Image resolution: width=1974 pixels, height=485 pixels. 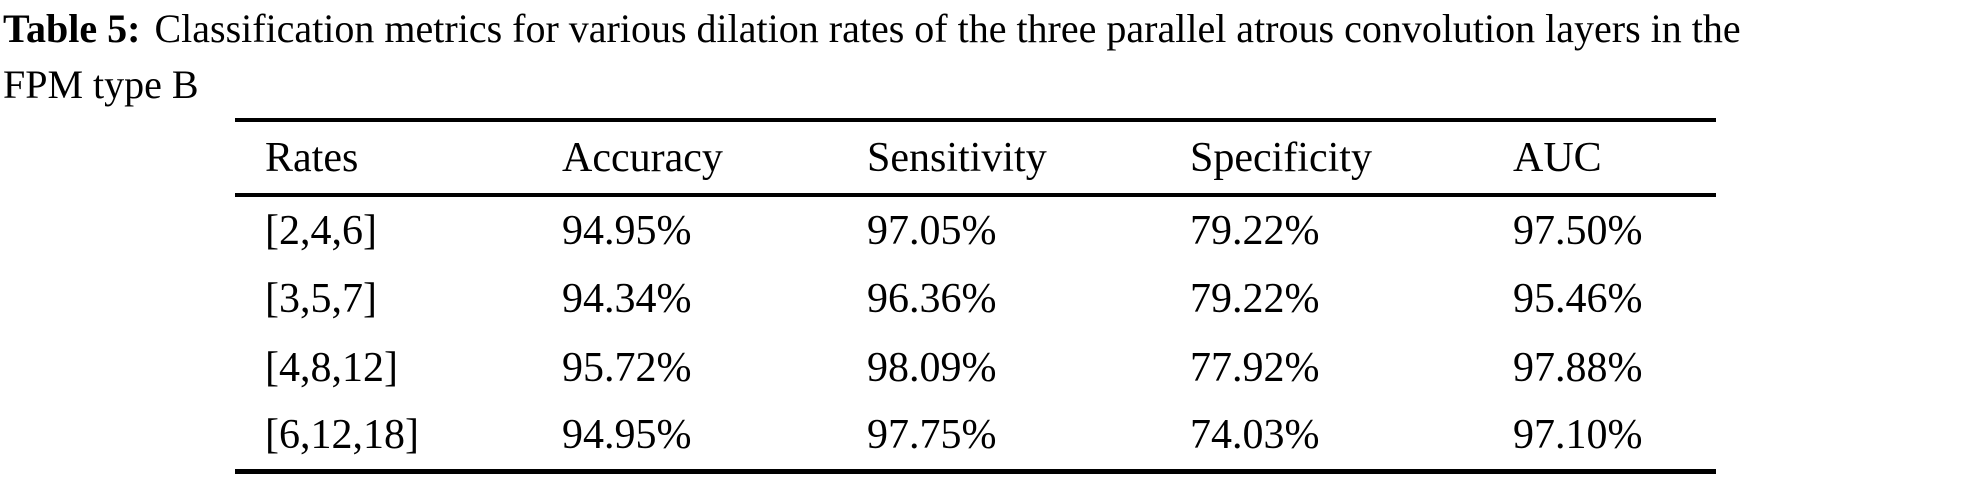 I want to click on column-header-accuracy: Accuracy, so click(x=642, y=157).